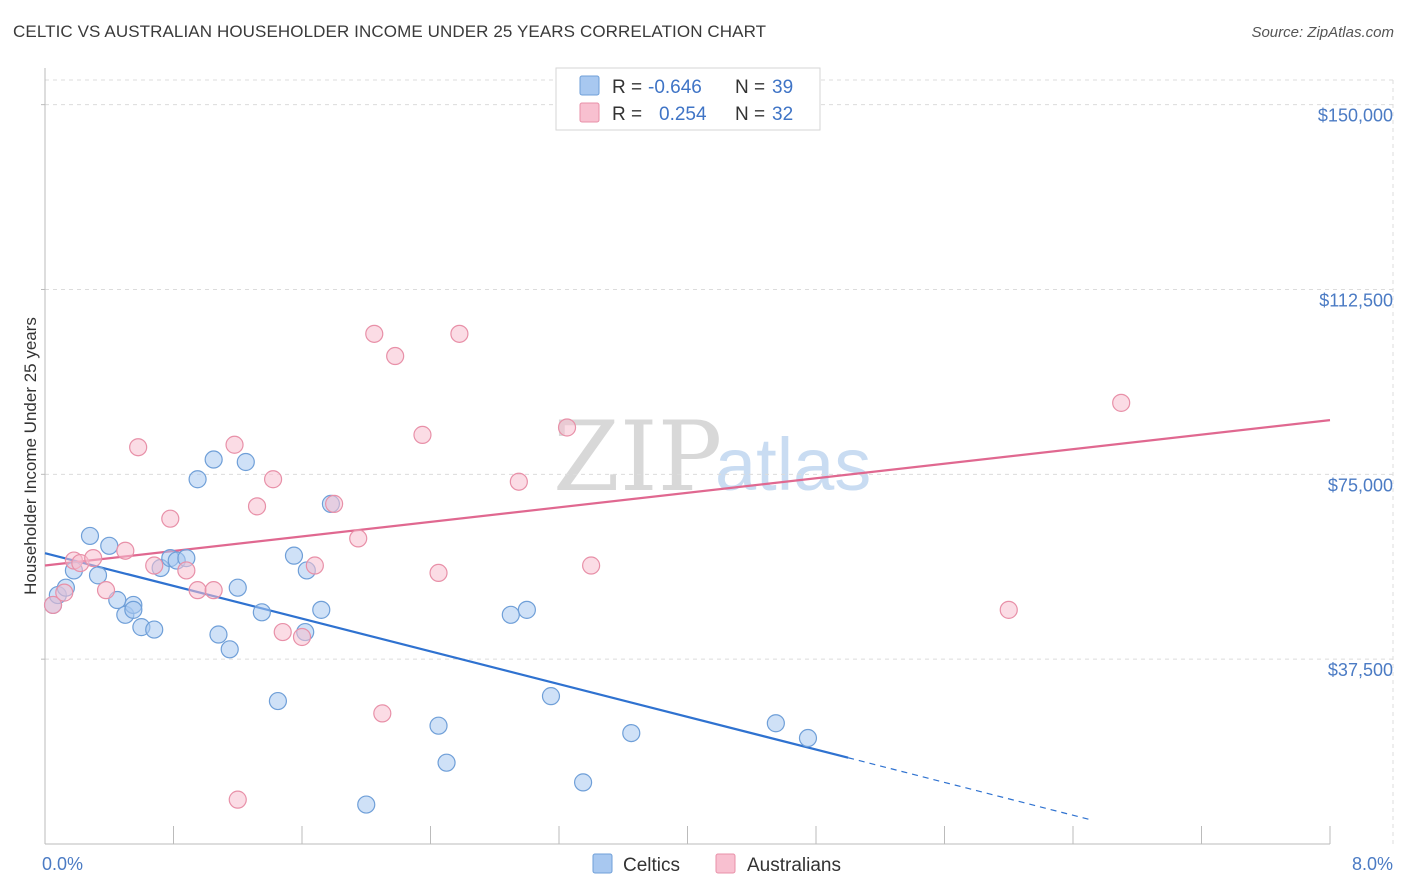 The width and height of the screenshot is (1406, 892). What do you see at coordinates (30, 456) in the screenshot?
I see `y-axis-label: Householder Income Under 25 years` at bounding box center [30, 456].